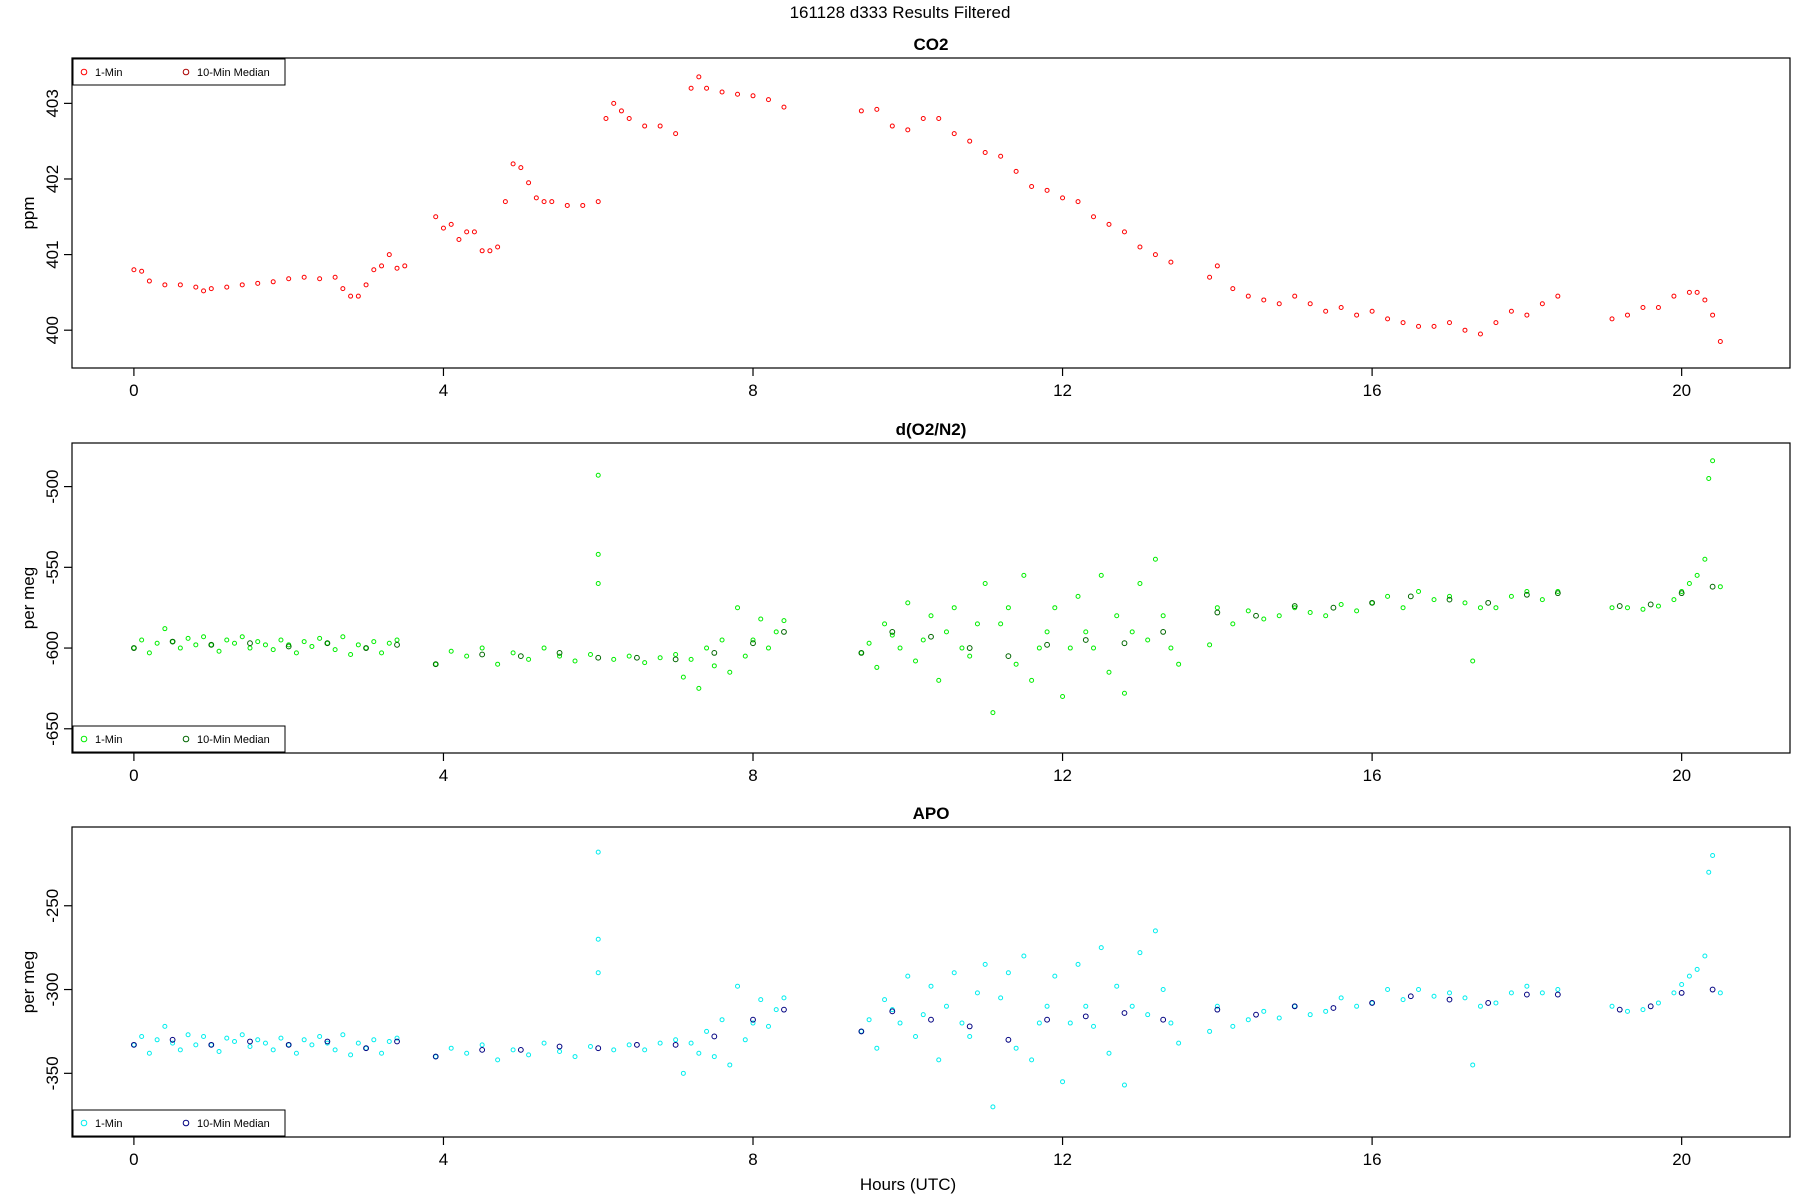  I want to click on legend-marker-1min, so click(84, 72).